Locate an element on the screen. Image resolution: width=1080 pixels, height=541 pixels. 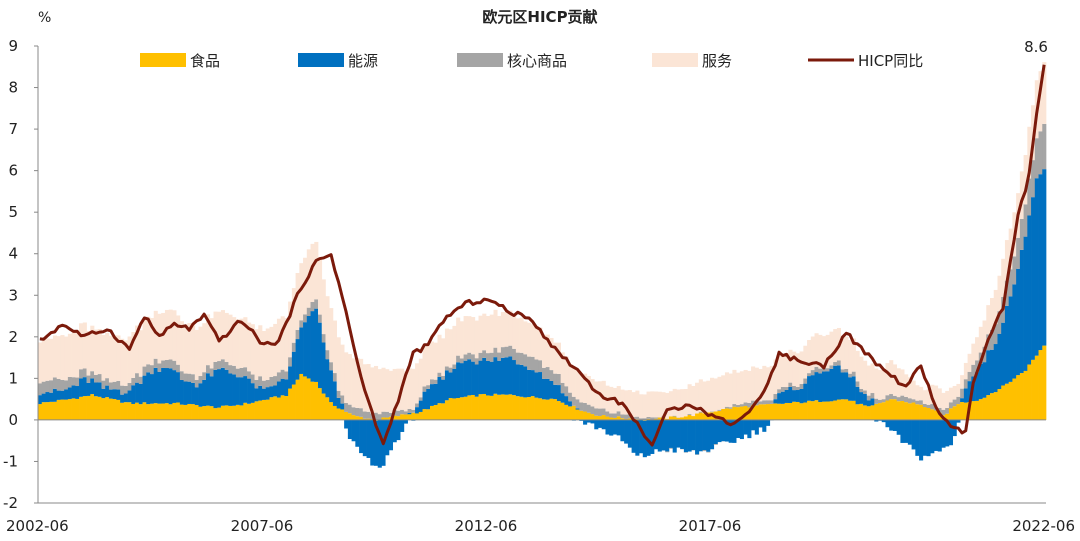
bar-能源-18 is located at coordinates (107, 391).